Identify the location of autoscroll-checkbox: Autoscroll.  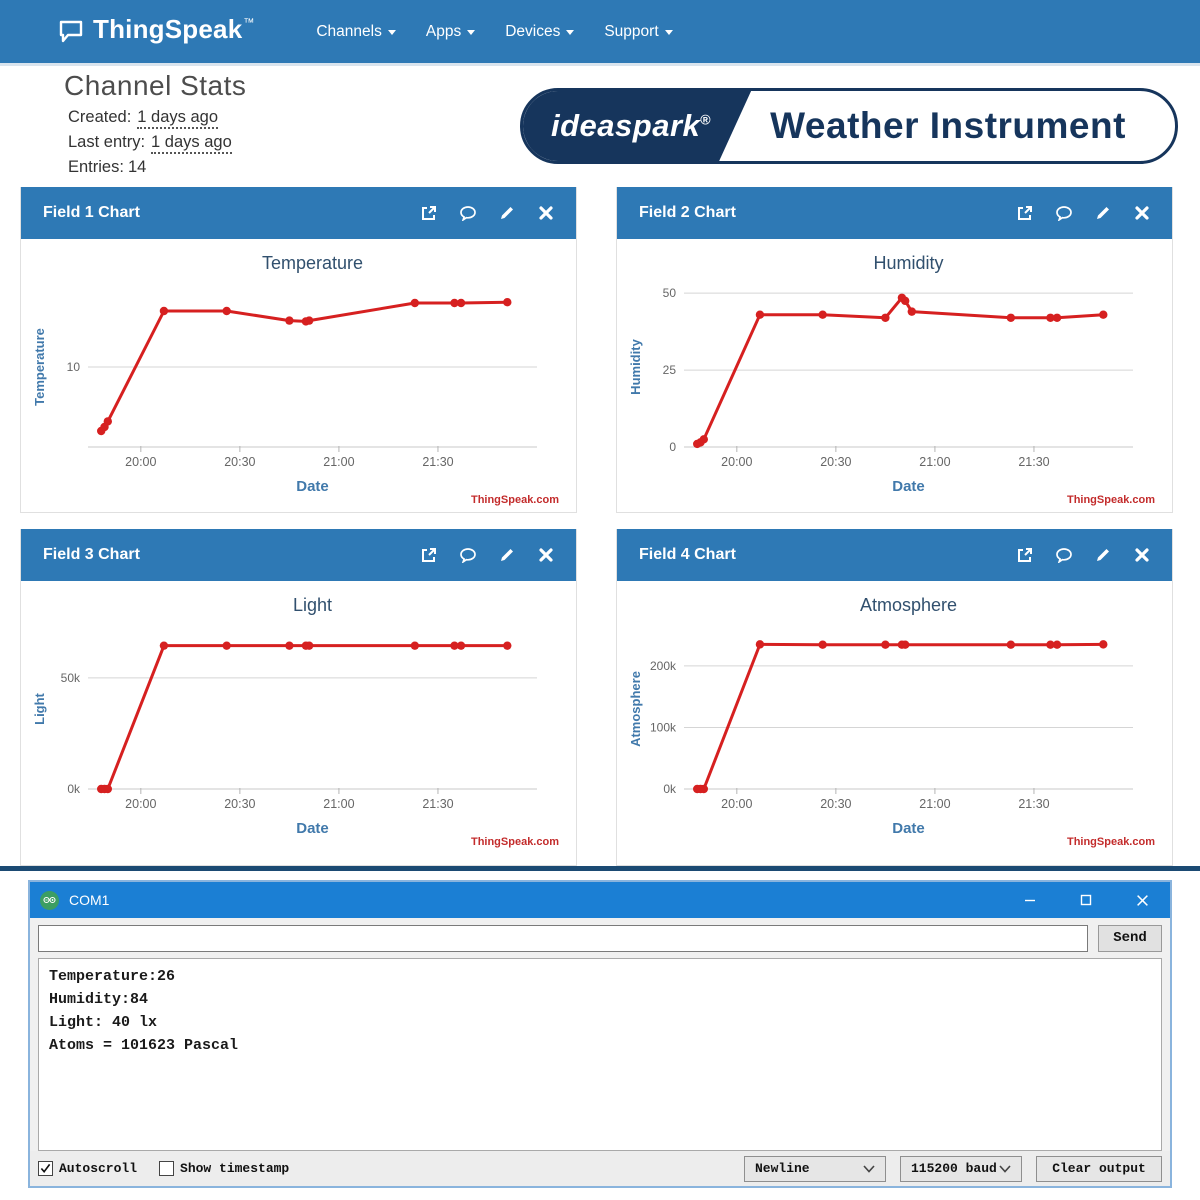
(87, 1168).